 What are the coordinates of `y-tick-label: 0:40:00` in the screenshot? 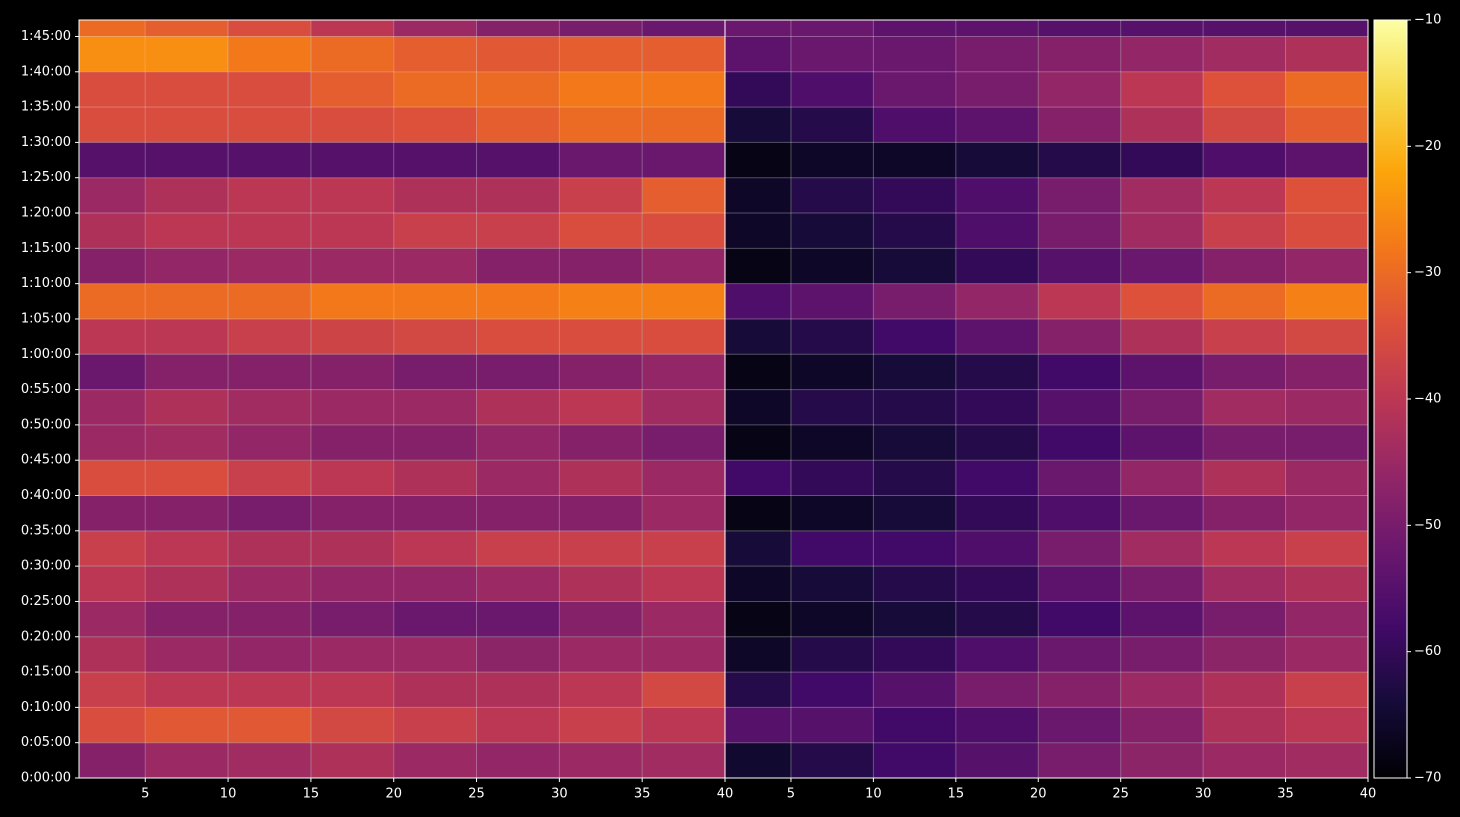 It's located at (46, 495).